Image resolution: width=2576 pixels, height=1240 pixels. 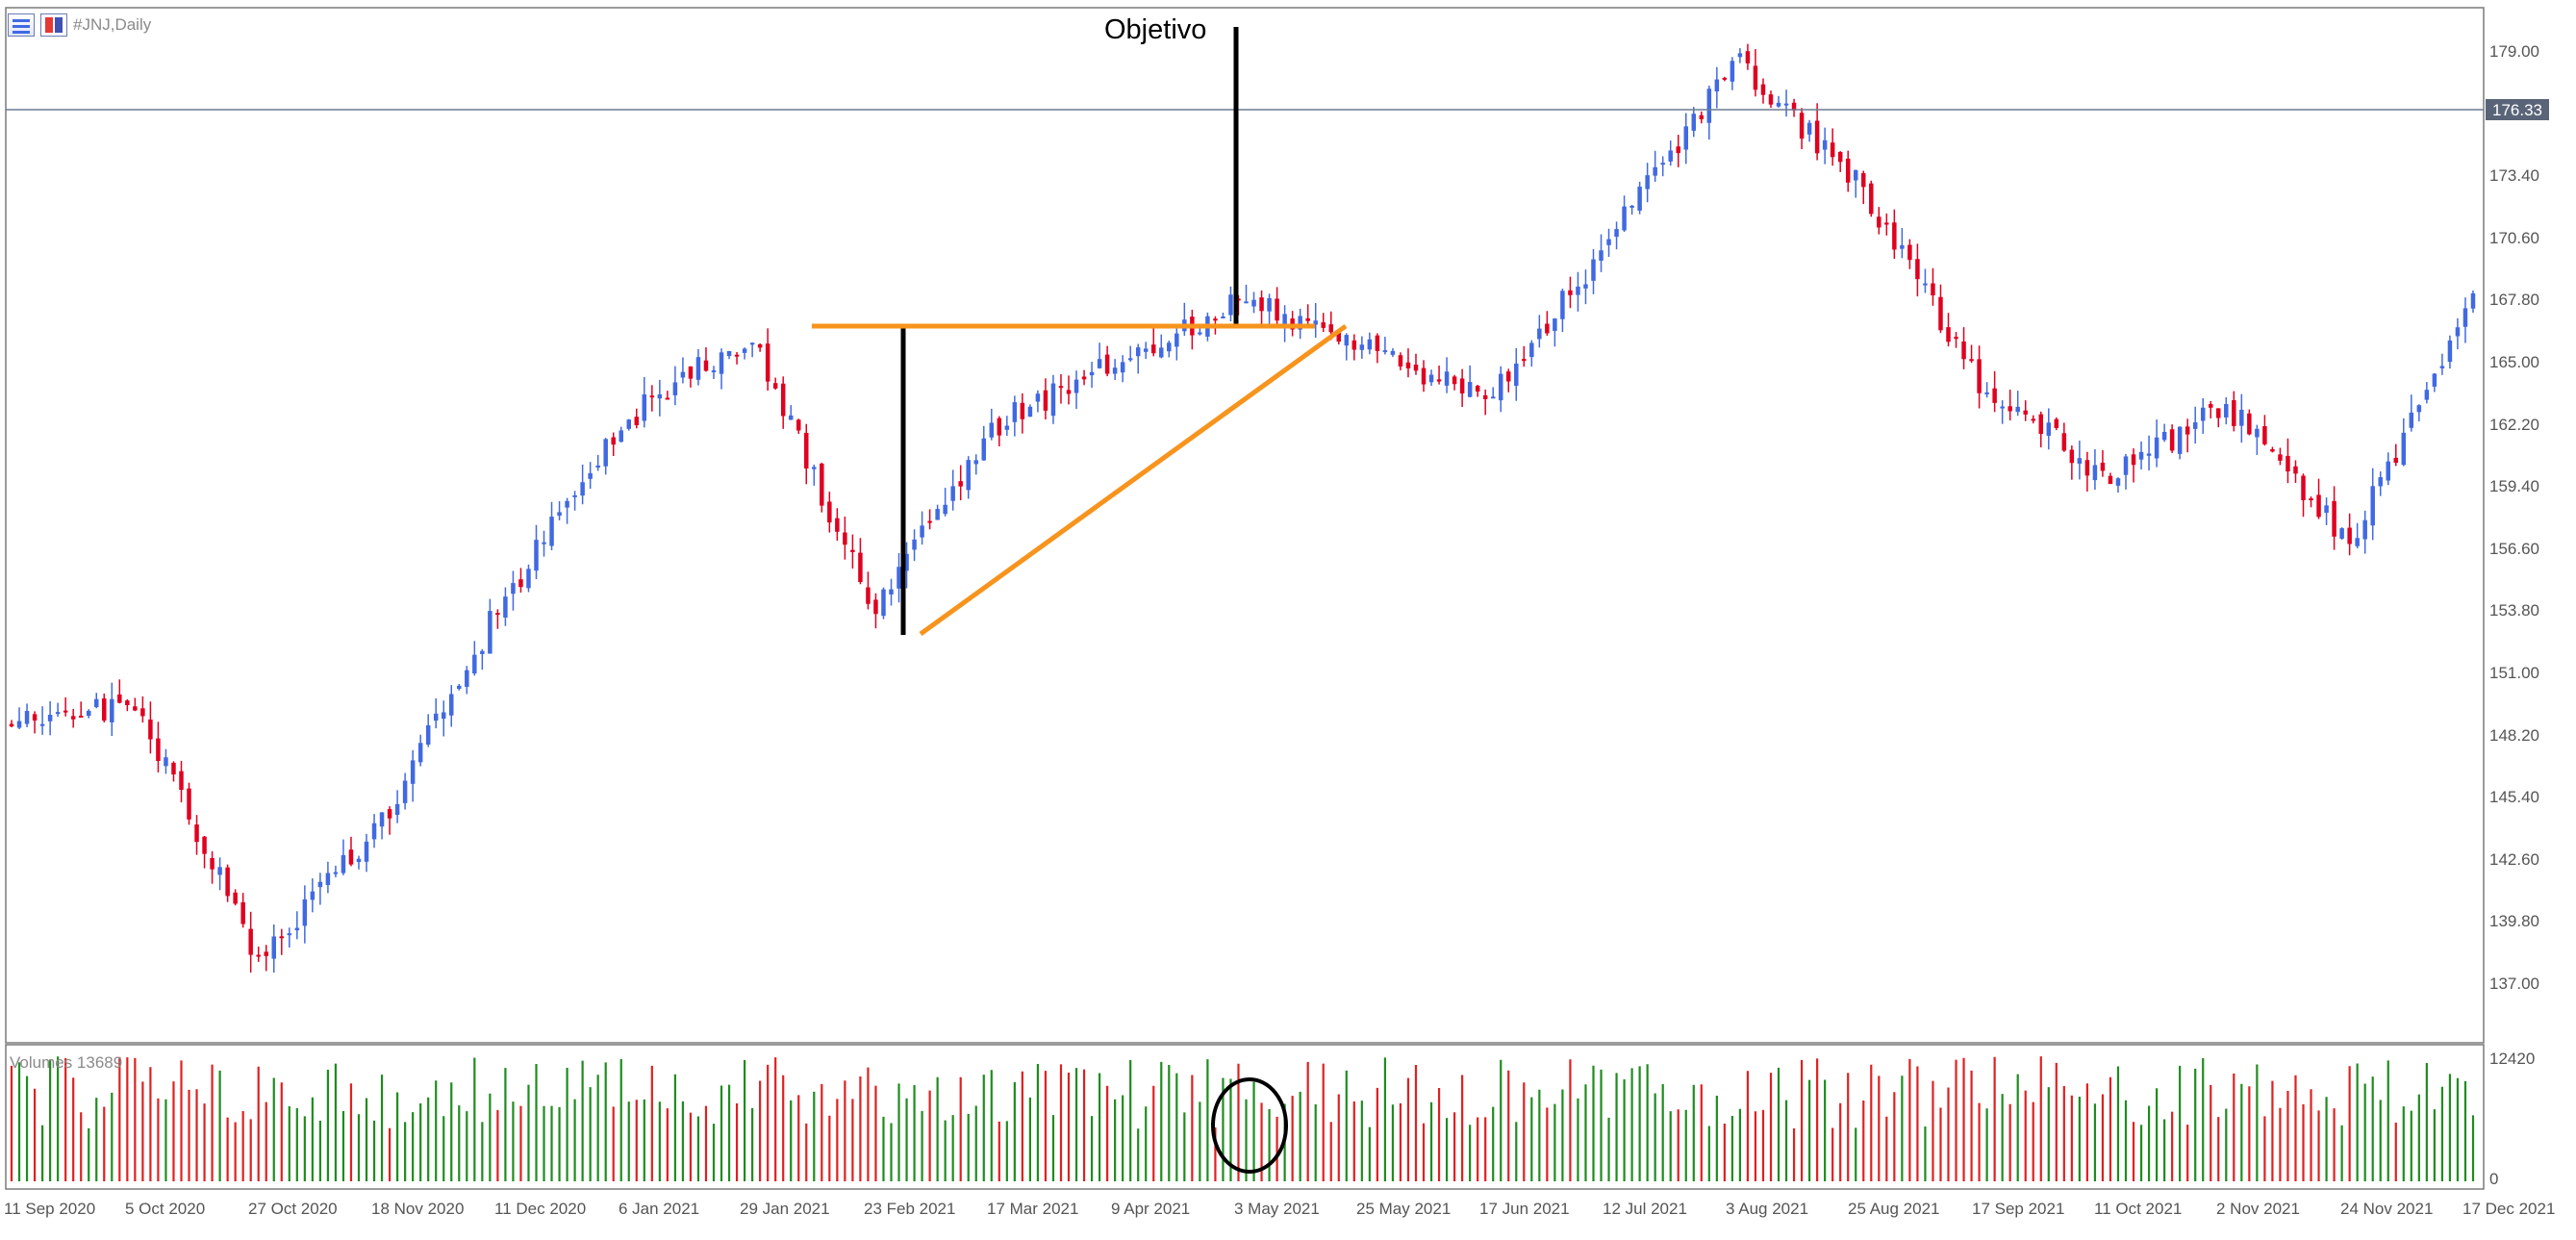 I want to click on date-axis-label: 24 Nov 2021, so click(x=2386, y=1209).